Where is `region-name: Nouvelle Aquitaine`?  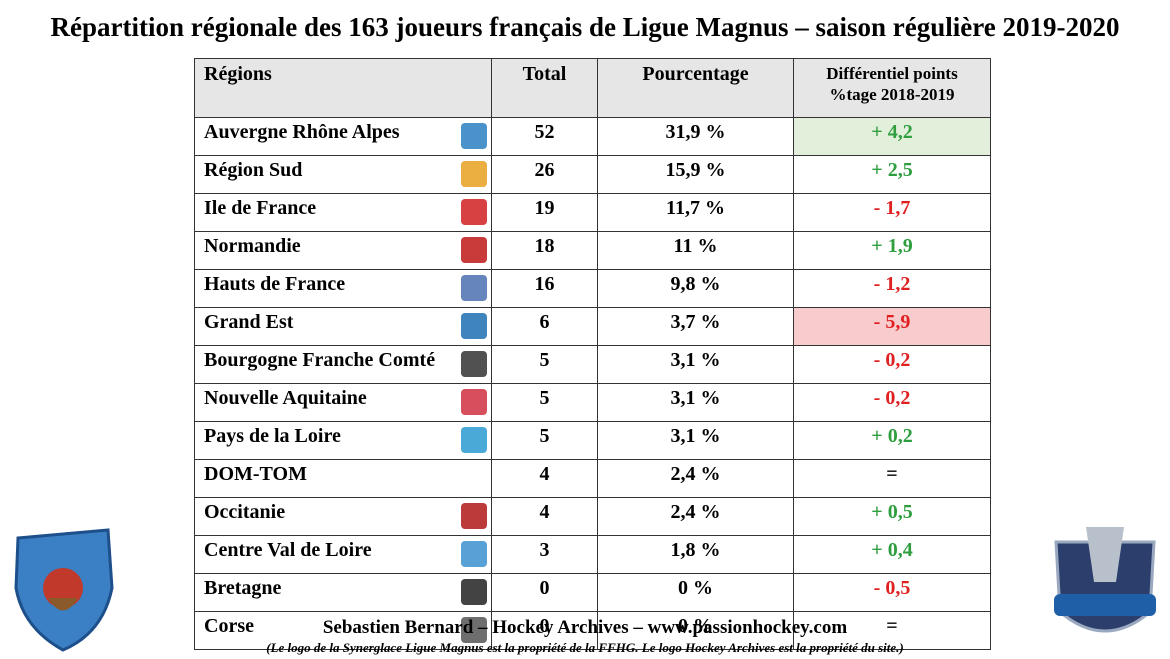 region-name: Nouvelle Aquitaine is located at coordinates (285, 398).